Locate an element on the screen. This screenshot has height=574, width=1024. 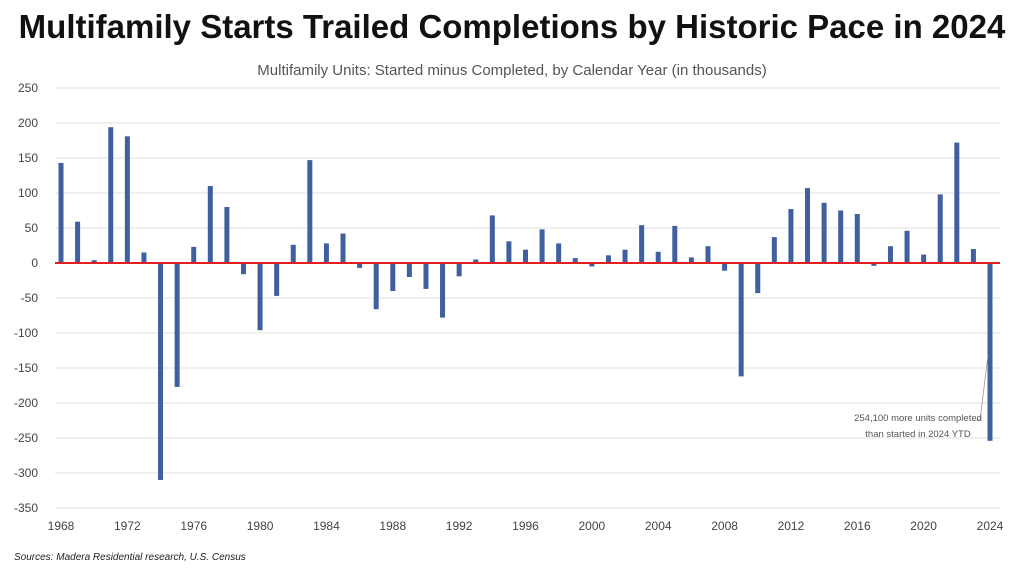
bar-2014 is located at coordinates (824, 232).